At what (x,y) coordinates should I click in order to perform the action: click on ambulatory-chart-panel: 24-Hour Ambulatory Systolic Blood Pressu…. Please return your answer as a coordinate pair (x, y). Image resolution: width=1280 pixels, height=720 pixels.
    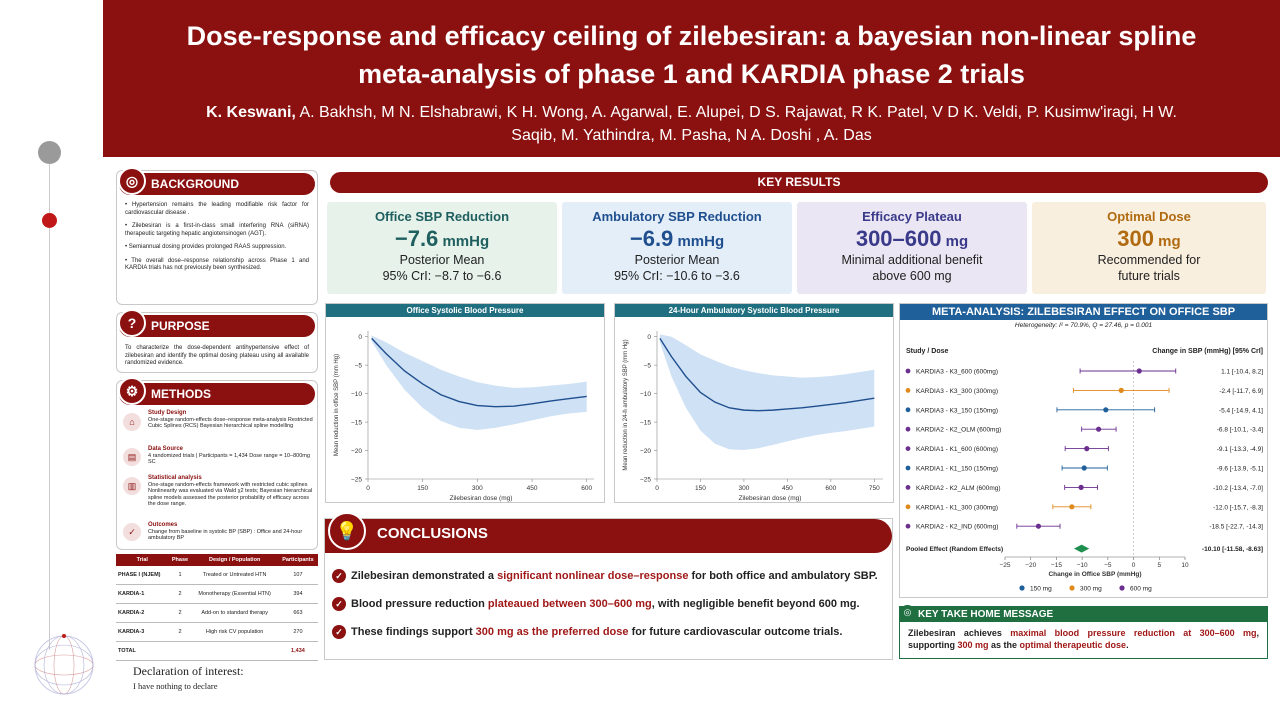
    Looking at the image, I should click on (754, 403).